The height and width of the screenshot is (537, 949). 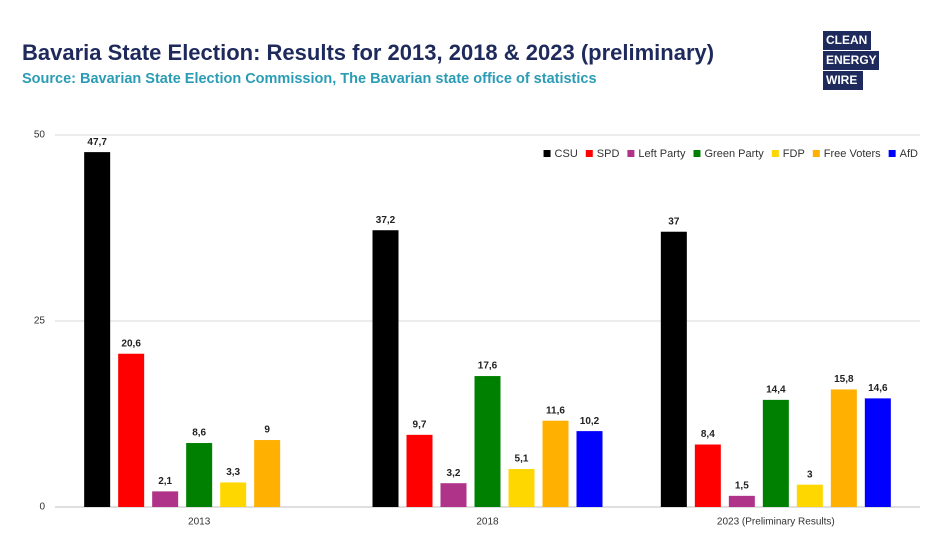 I want to click on data-label: 3,3, so click(x=233, y=472).